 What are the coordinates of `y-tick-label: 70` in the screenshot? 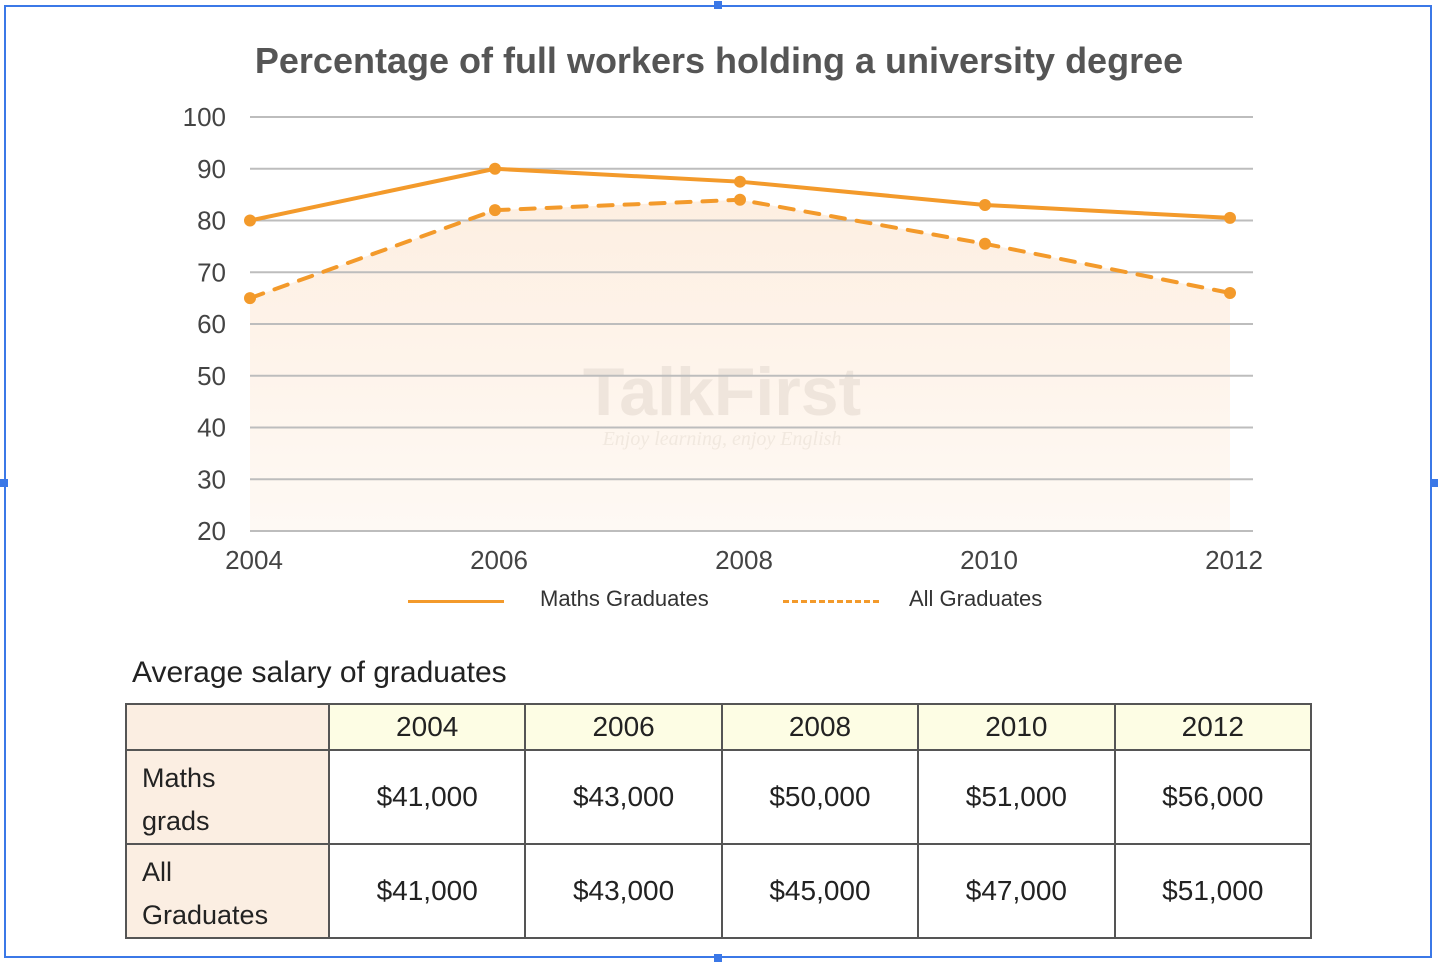 It's located at (211, 272).